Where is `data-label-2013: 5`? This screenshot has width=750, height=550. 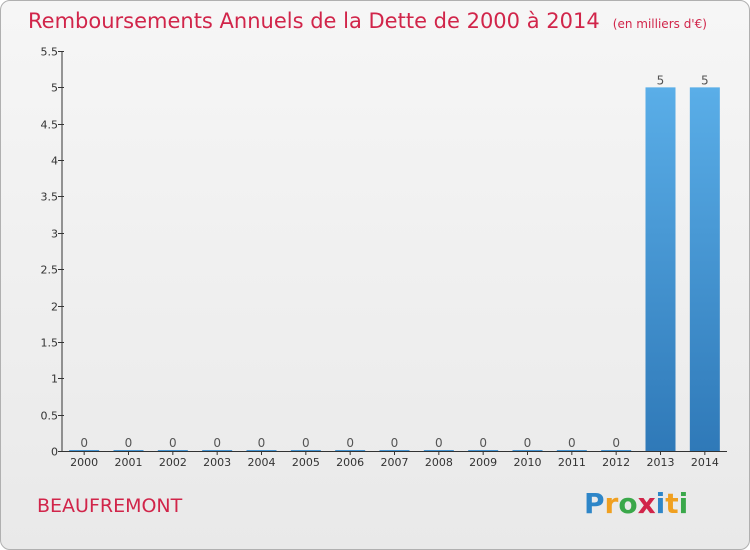
data-label-2013: 5 is located at coordinates (661, 80).